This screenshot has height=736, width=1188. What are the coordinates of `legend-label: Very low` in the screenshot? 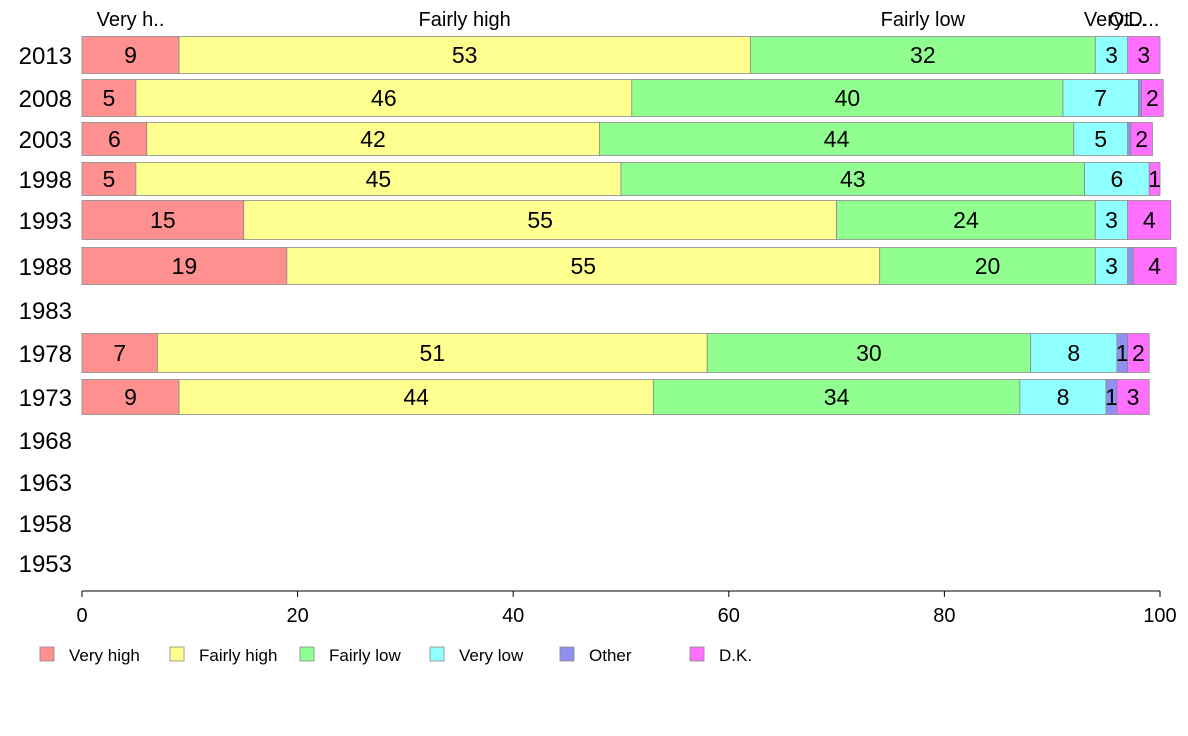 It's located at (491, 655).